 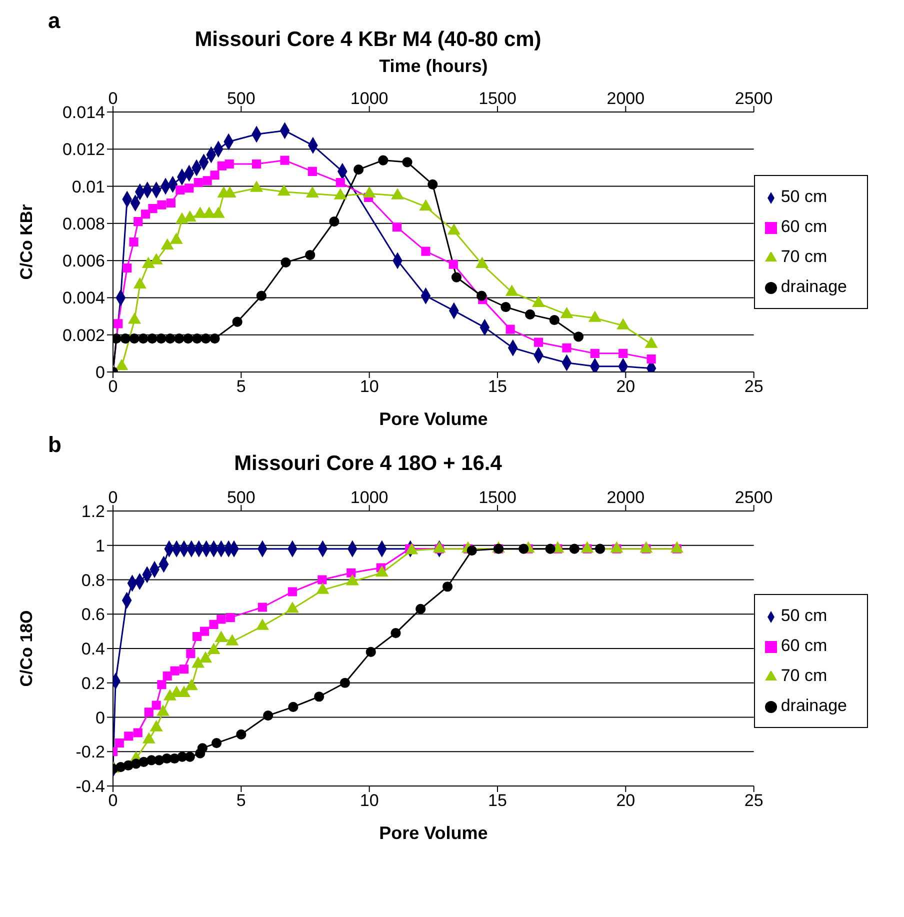 What do you see at coordinates (93, 580) in the screenshot?
I see `y-tick-label: 0.8` at bounding box center [93, 580].